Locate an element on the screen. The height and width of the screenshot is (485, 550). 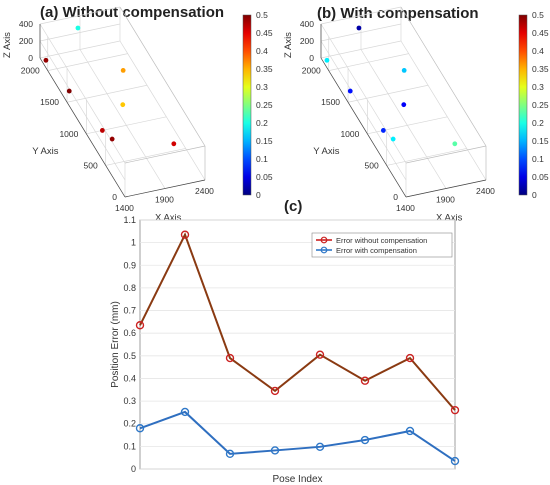
colorbar-tick-label: 0.05 is located at coordinates (264, 177).